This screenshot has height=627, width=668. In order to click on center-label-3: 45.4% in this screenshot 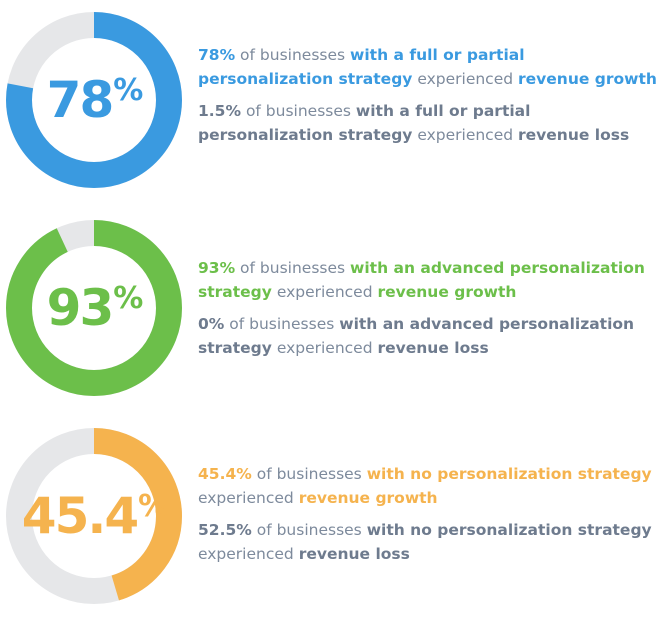, I will do `click(94, 516)`.